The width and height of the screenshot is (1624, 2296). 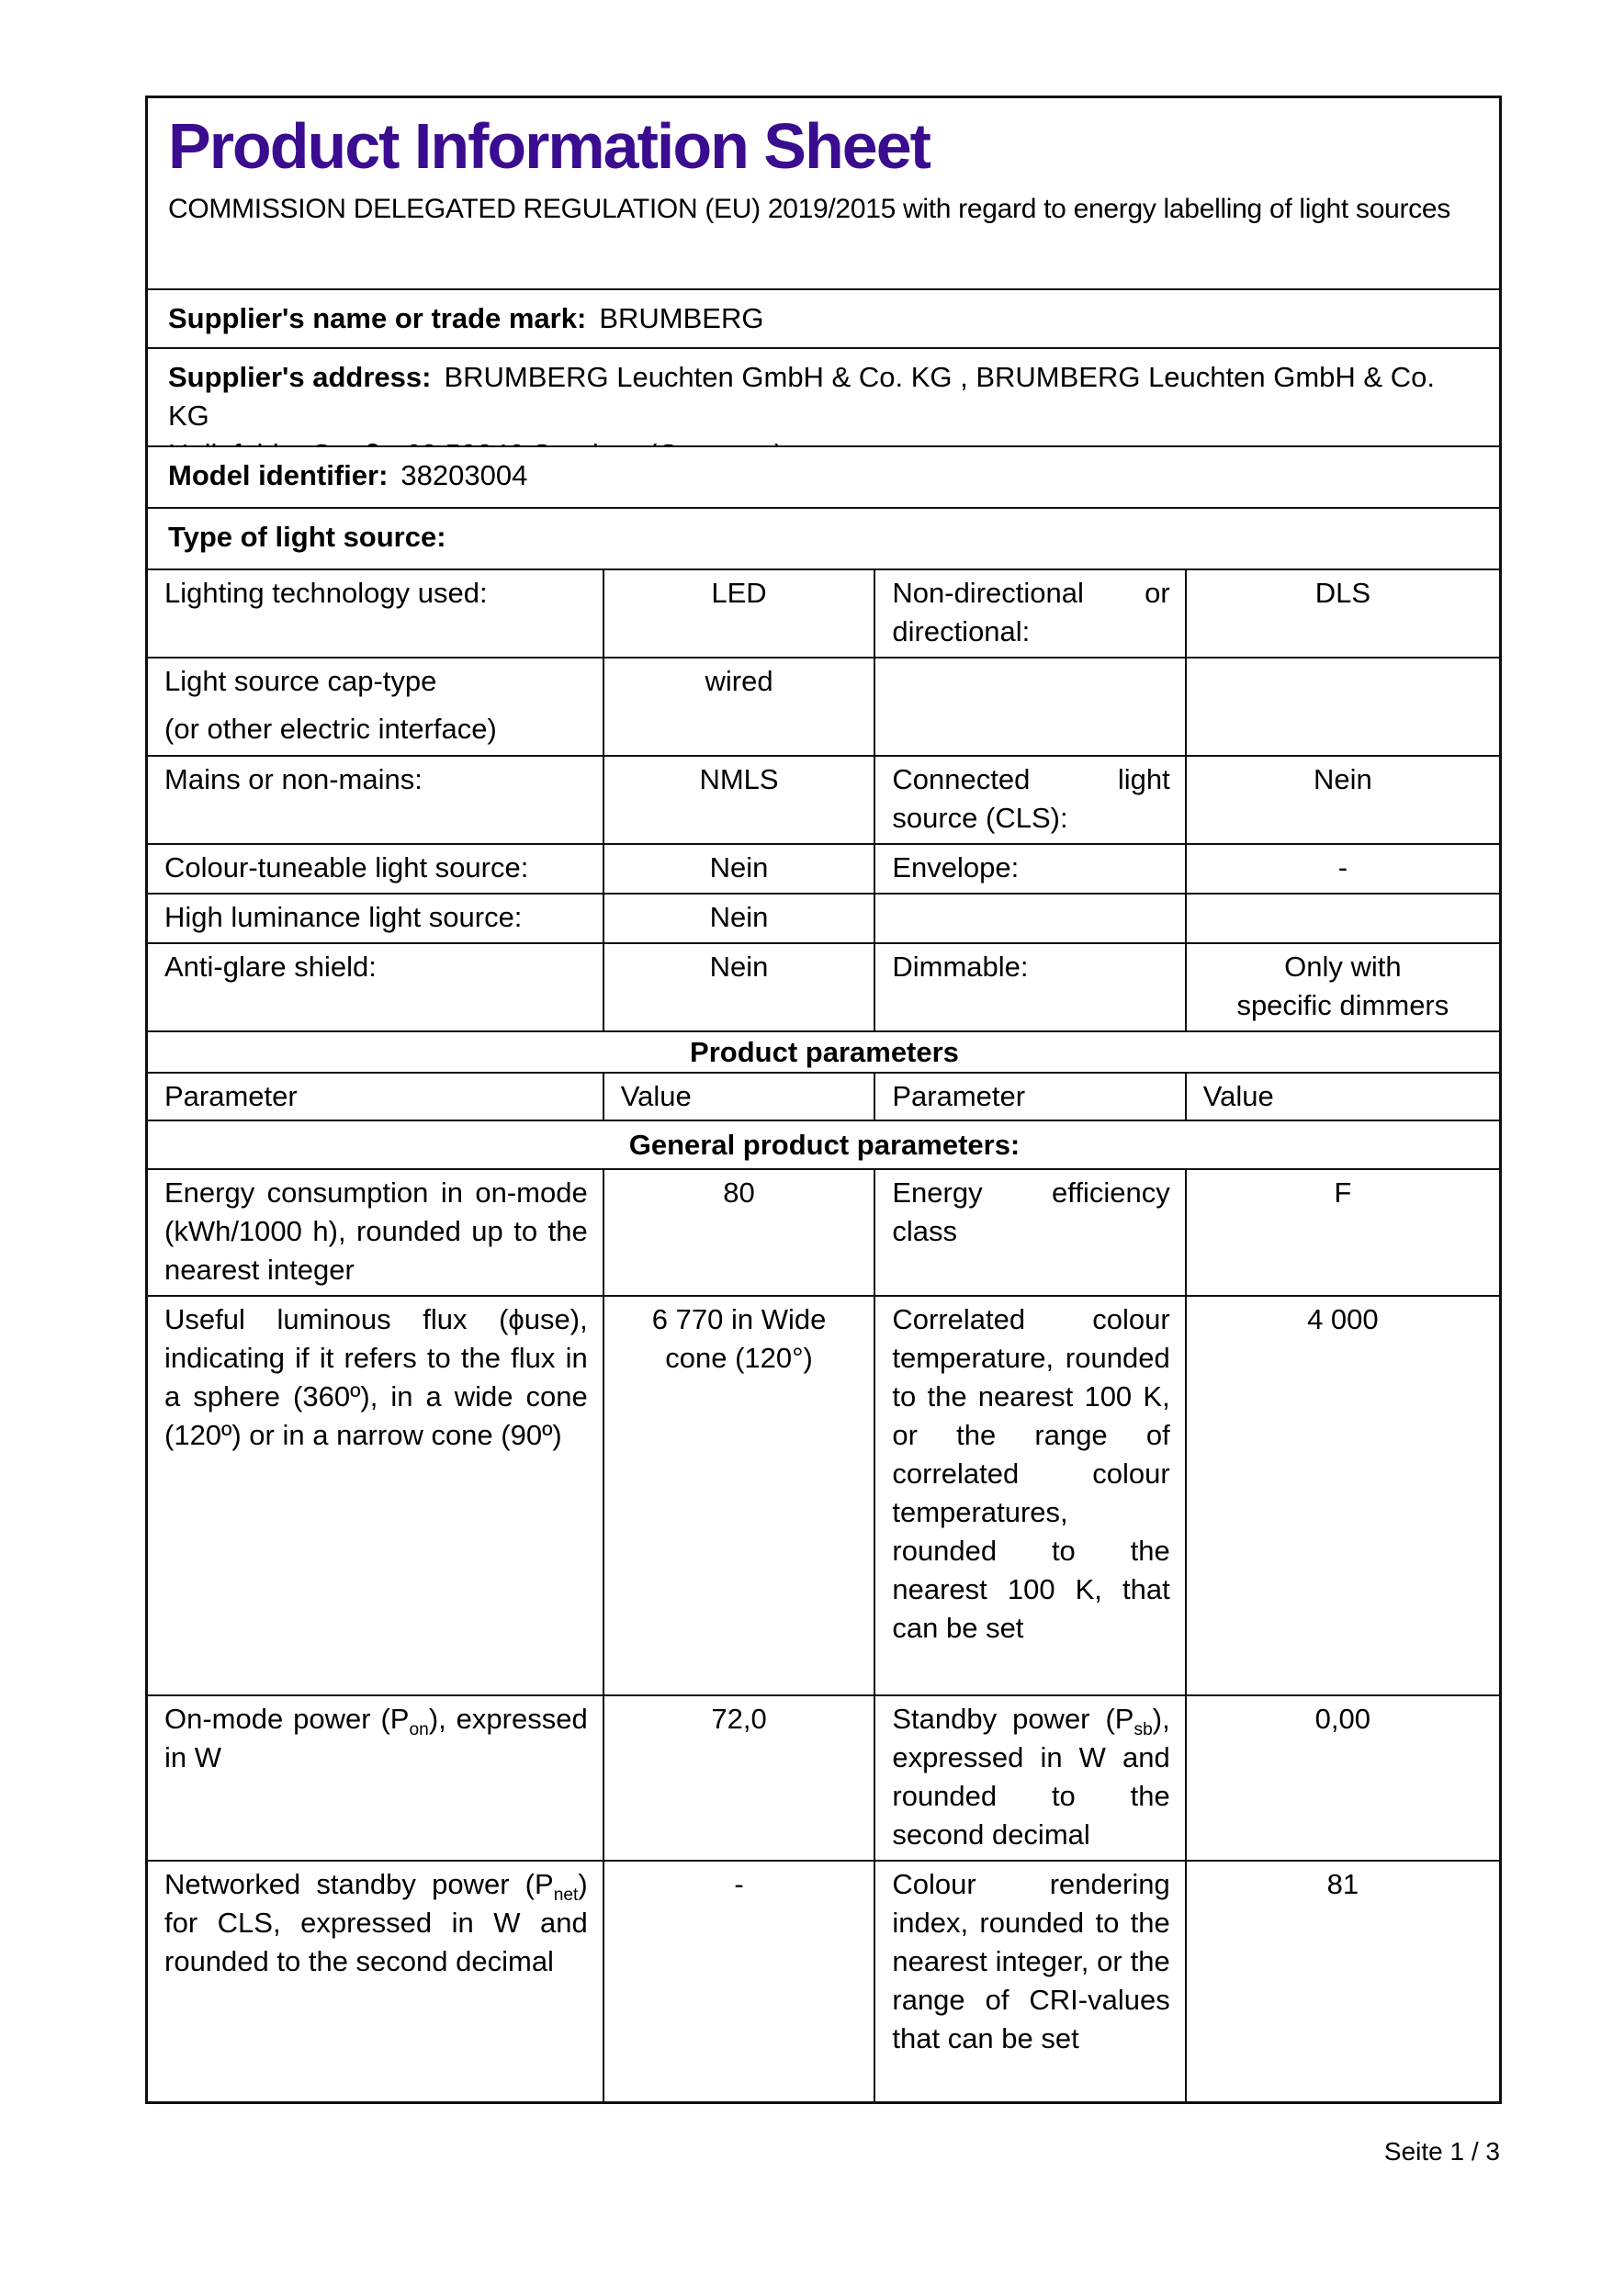 I want to click on table-row: High luminance light source: Nein, so click(x=823, y=919).